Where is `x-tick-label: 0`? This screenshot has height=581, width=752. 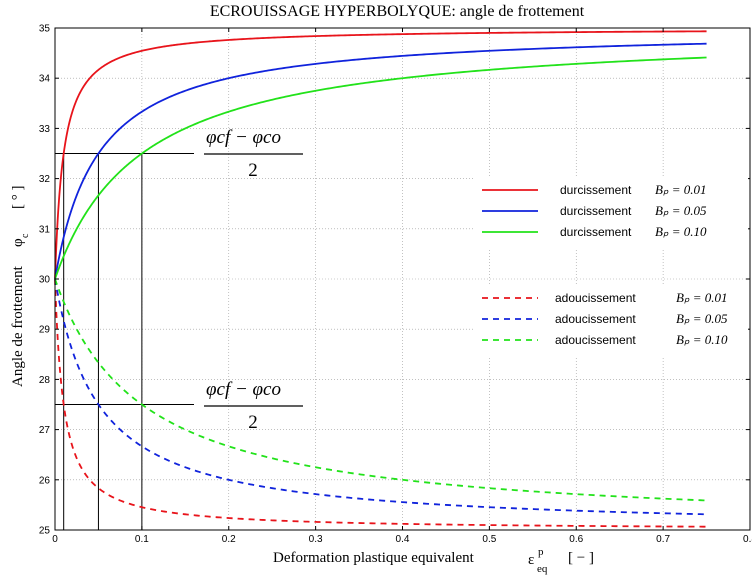 x-tick-label: 0 is located at coordinates (55, 539).